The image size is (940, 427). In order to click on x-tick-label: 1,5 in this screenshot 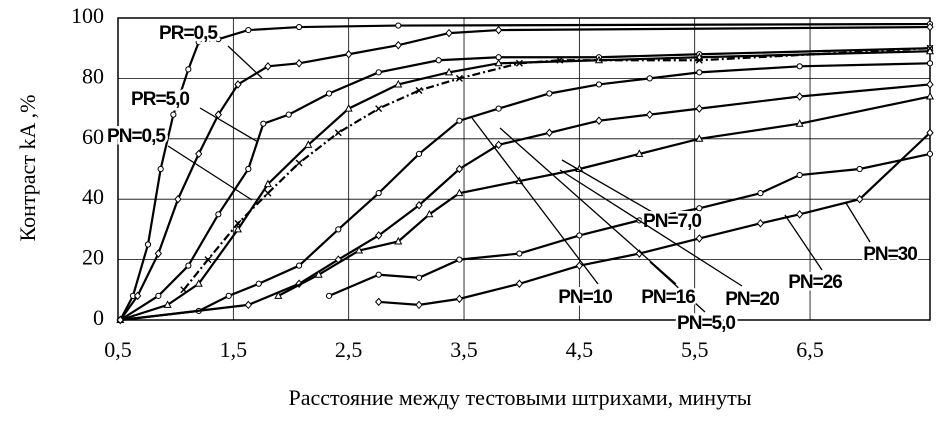, I will do `click(234, 349)`.